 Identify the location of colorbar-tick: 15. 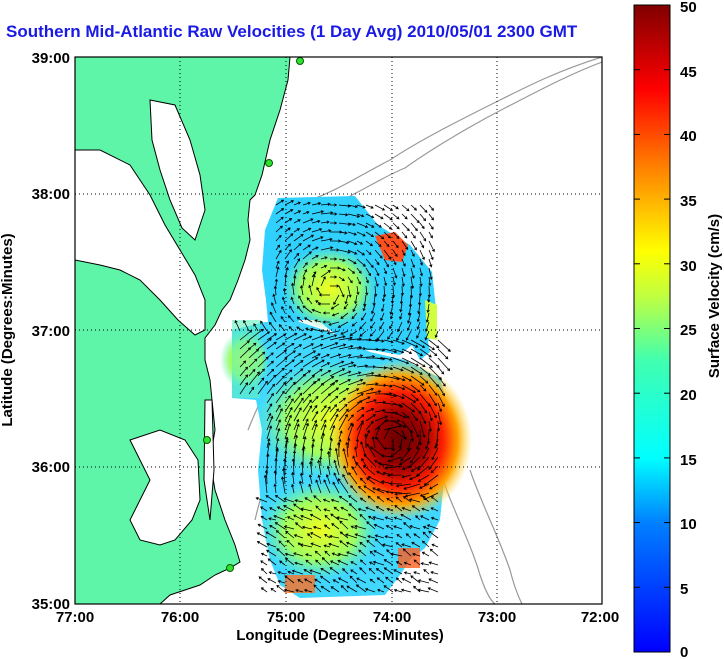
(688, 460).